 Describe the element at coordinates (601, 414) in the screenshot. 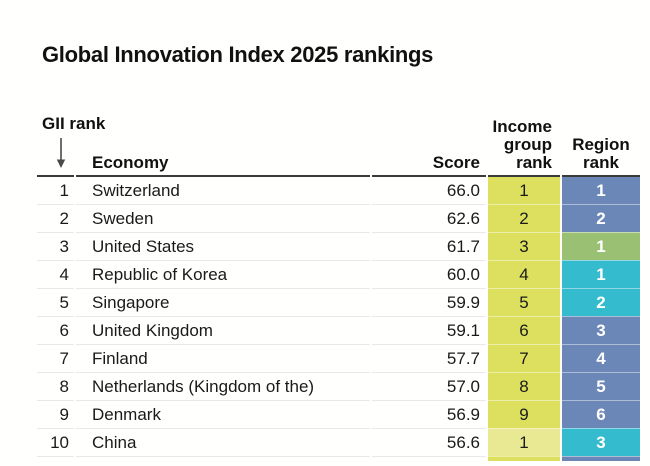

I see `region-rank-cell: 6` at that location.